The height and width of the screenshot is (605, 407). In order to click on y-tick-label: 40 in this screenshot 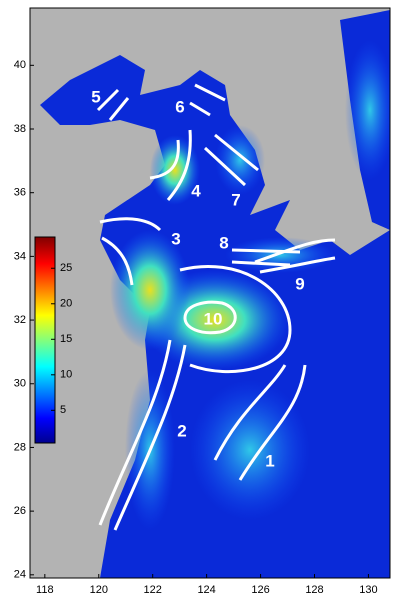, I will do `click(20, 65)`.